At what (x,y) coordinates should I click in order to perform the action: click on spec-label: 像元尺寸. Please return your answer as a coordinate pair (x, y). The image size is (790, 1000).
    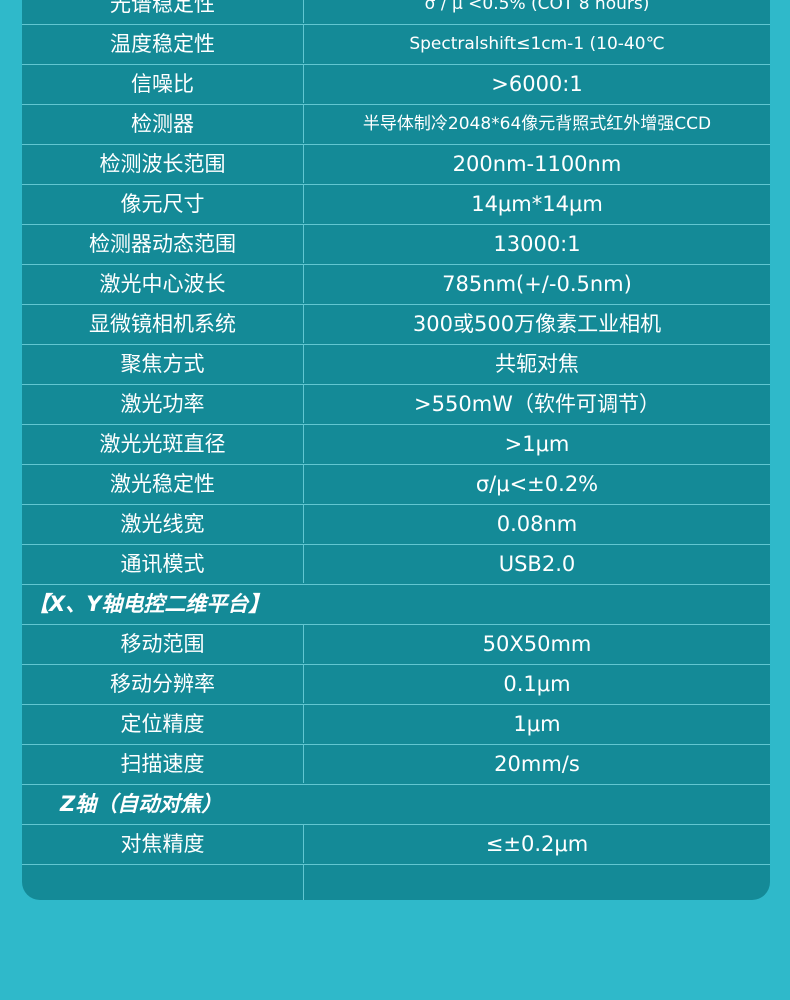
    Looking at the image, I should click on (163, 204).